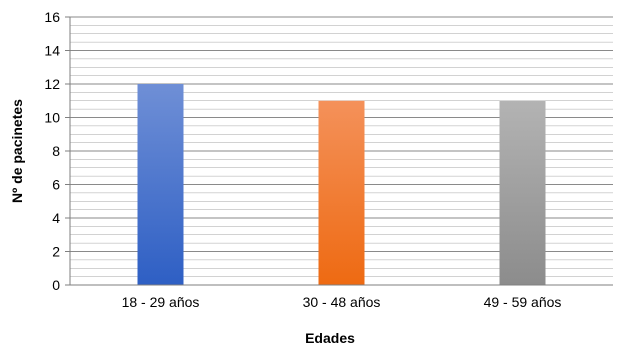 Image resolution: width=619 pixels, height=348 pixels. What do you see at coordinates (17, 151) in the screenshot?
I see `y-axis-title: Nº de pacinetes` at bounding box center [17, 151].